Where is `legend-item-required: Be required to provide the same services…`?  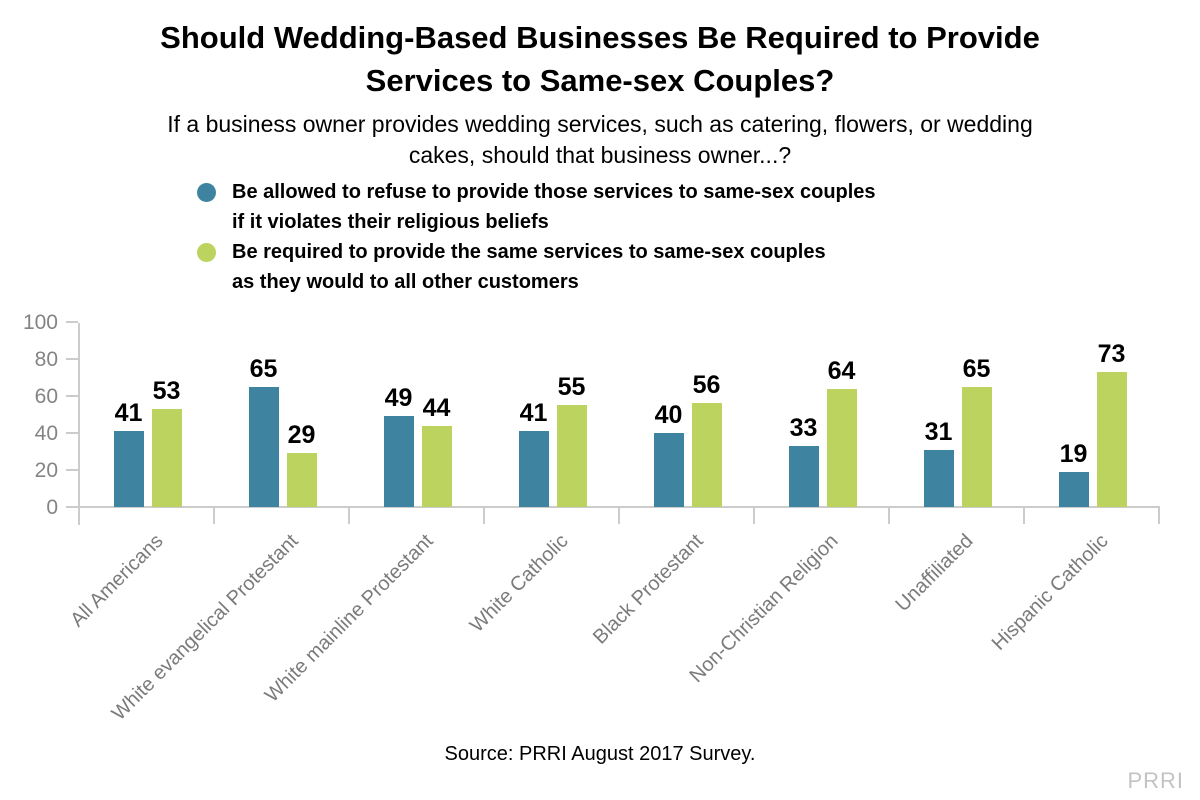
legend-item-required: Be required to provide the same services… is located at coordinates (536, 267).